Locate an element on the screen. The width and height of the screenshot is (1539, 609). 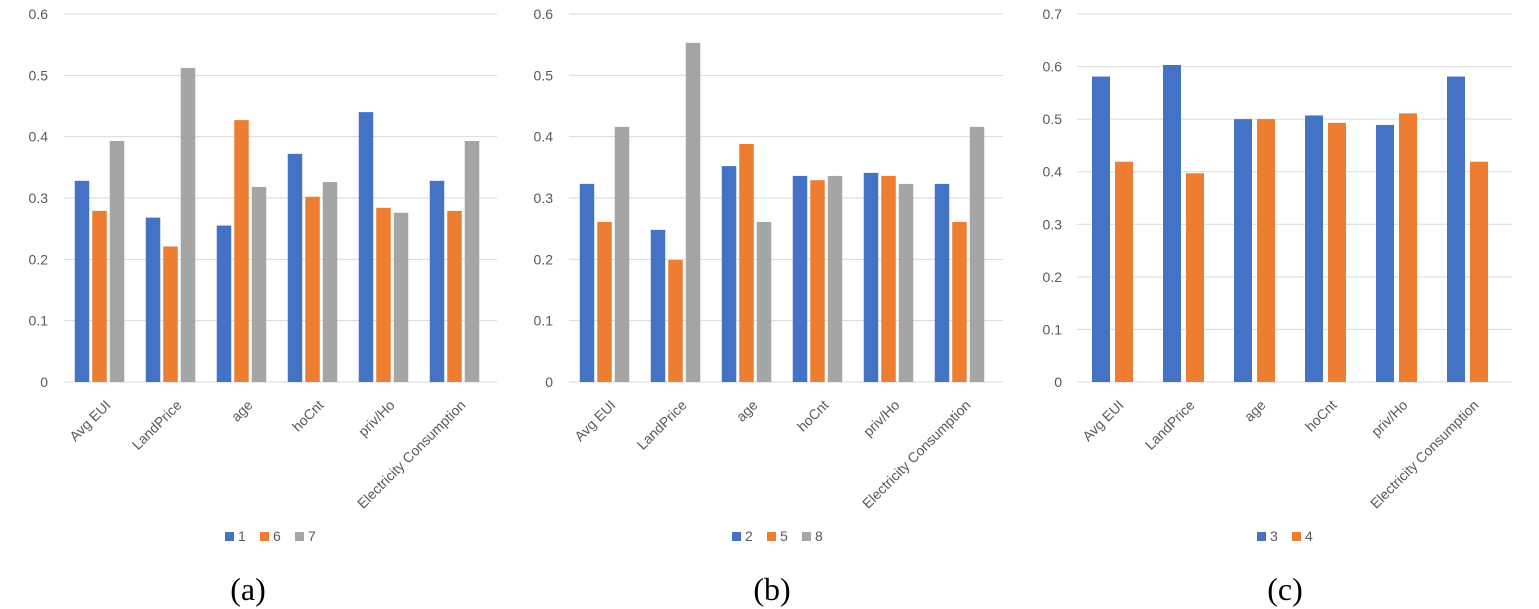
legend-label-5: 5 is located at coordinates (784, 536).